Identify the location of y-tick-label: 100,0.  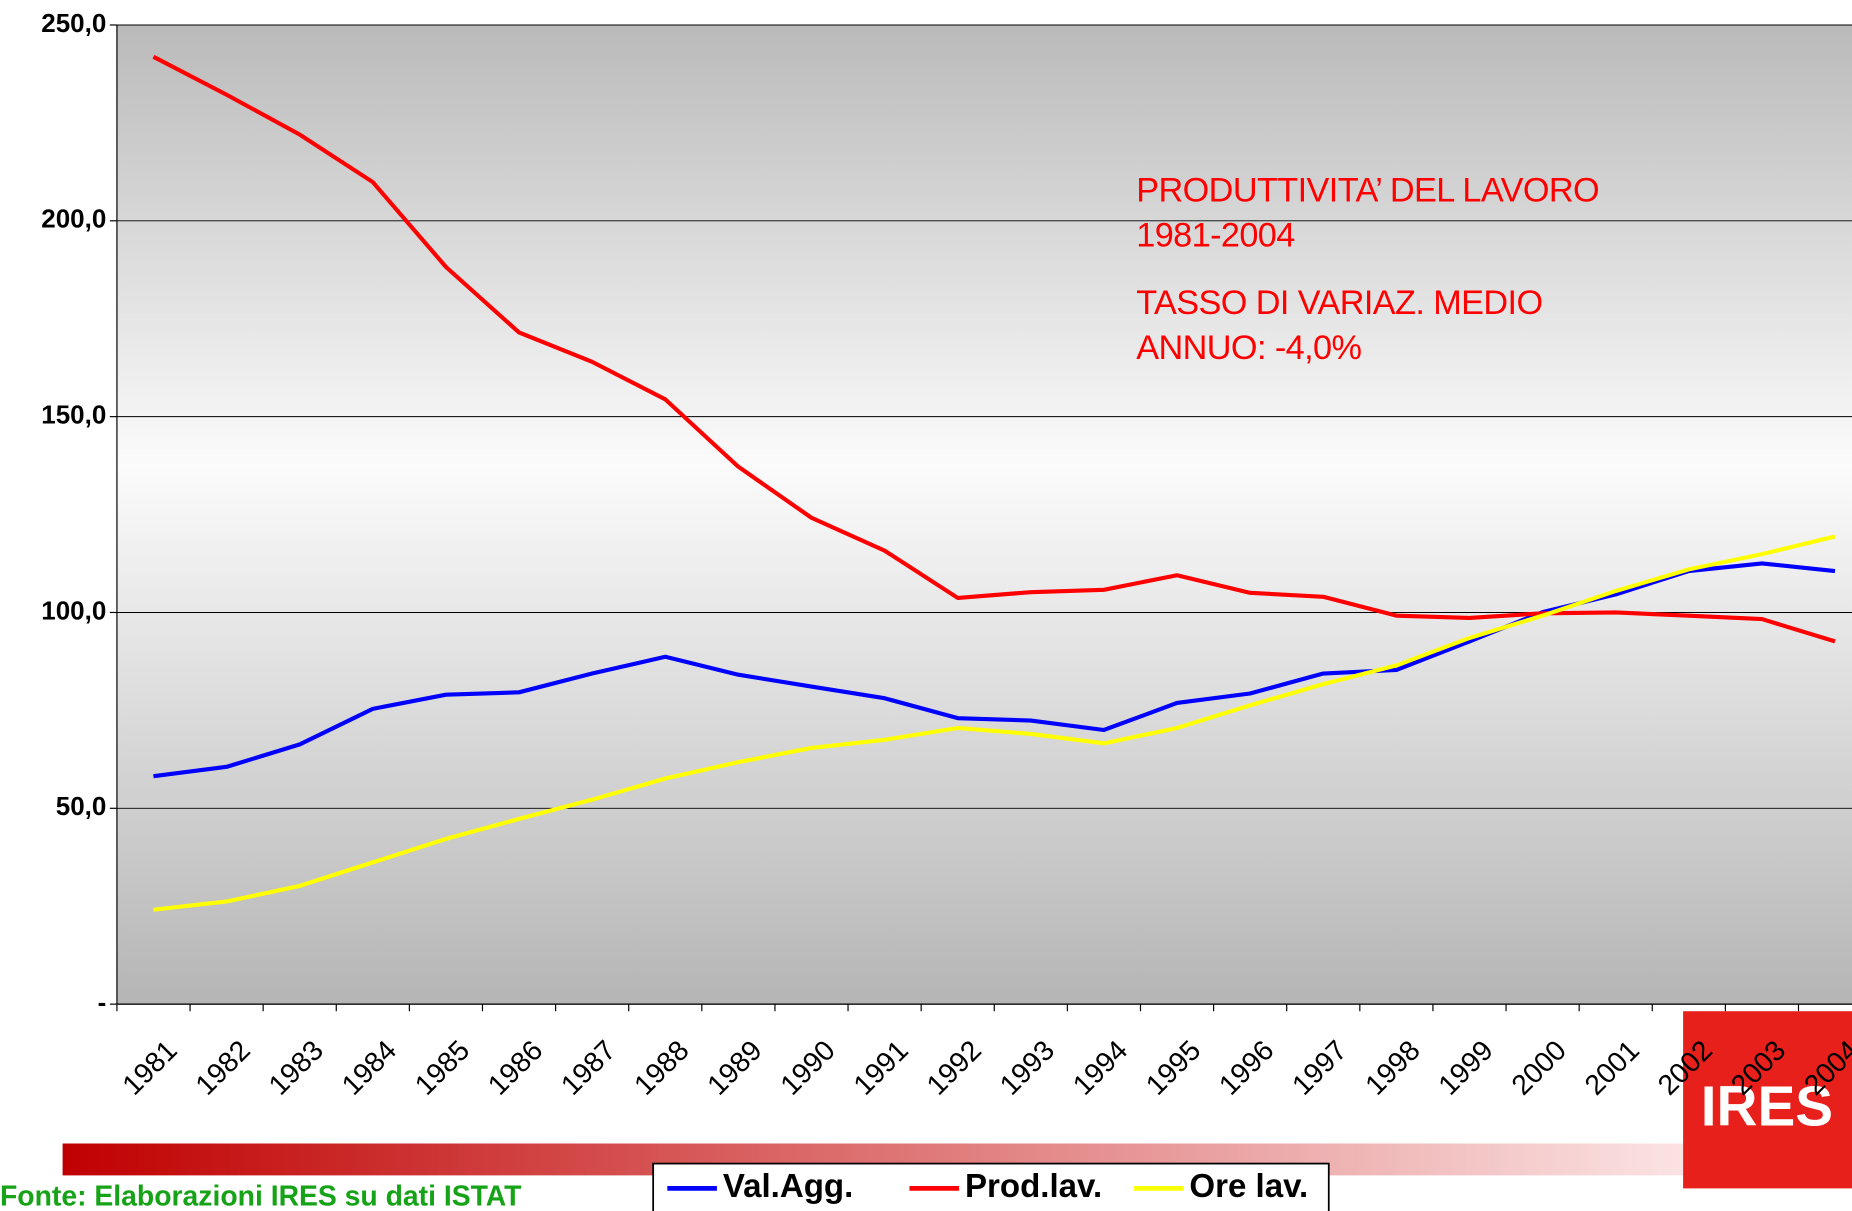
(73, 610).